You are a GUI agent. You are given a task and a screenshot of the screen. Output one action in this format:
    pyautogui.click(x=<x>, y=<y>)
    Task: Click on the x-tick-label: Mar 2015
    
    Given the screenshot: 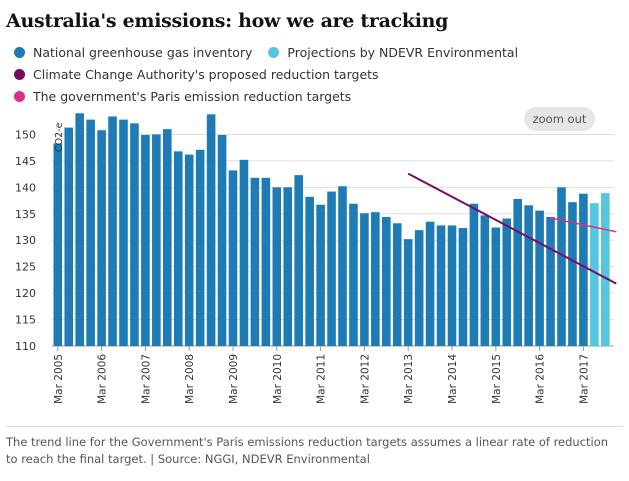 What is the action you would take?
    pyautogui.click(x=497, y=379)
    